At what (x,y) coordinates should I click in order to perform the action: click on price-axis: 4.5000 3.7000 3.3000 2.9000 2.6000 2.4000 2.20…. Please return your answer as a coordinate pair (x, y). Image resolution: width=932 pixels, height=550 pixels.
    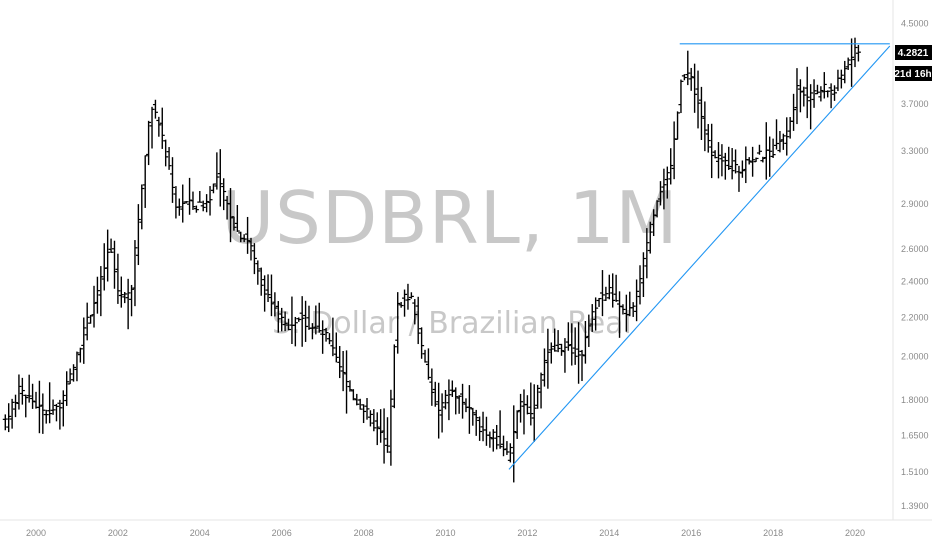
    Looking at the image, I should click on (915, 264).